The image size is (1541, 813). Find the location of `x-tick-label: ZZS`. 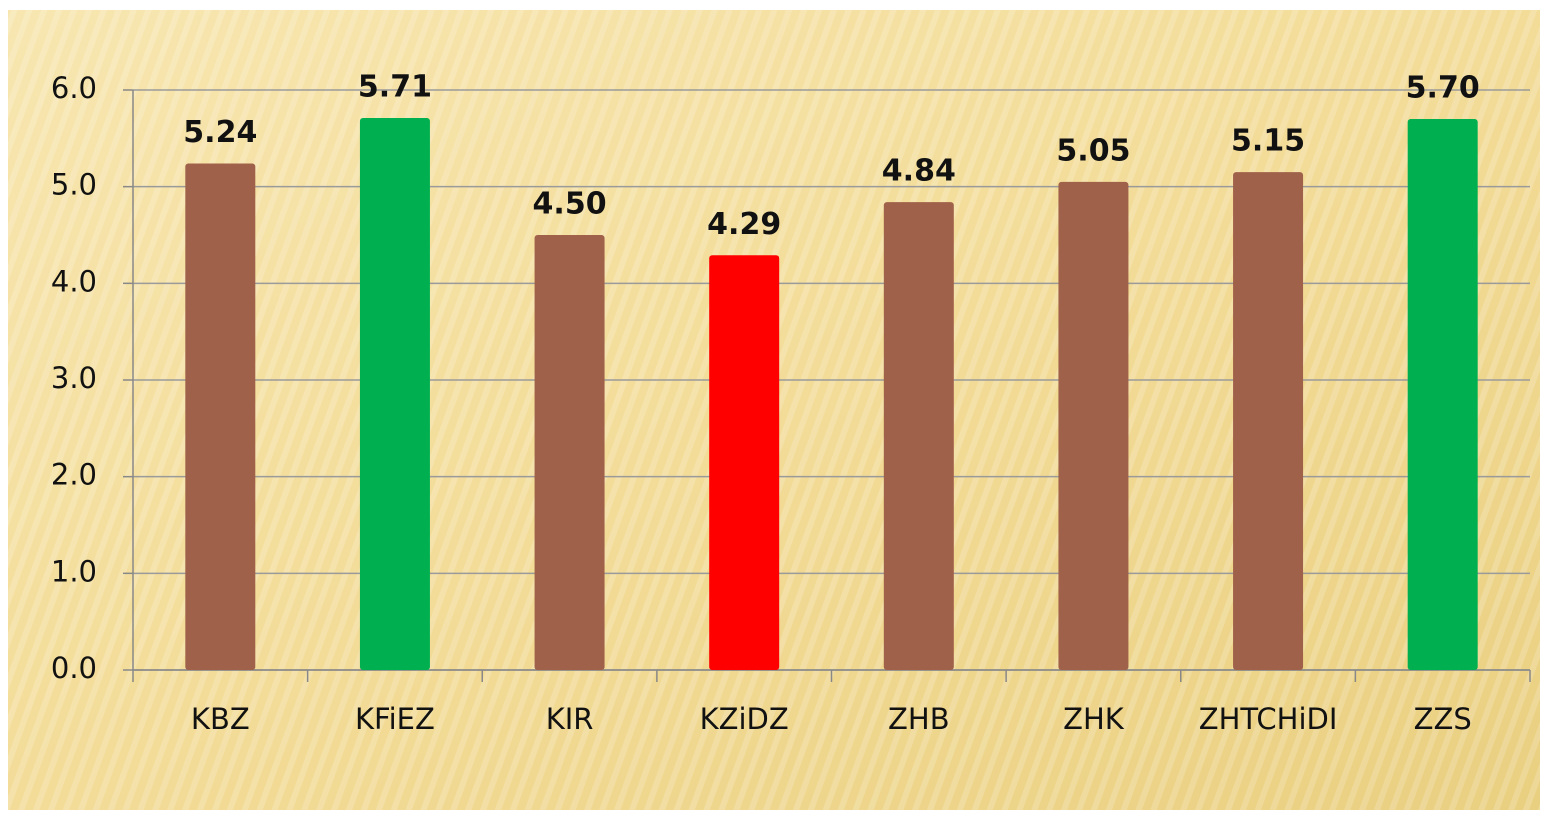

x-tick-label: ZZS is located at coordinates (1443, 719).